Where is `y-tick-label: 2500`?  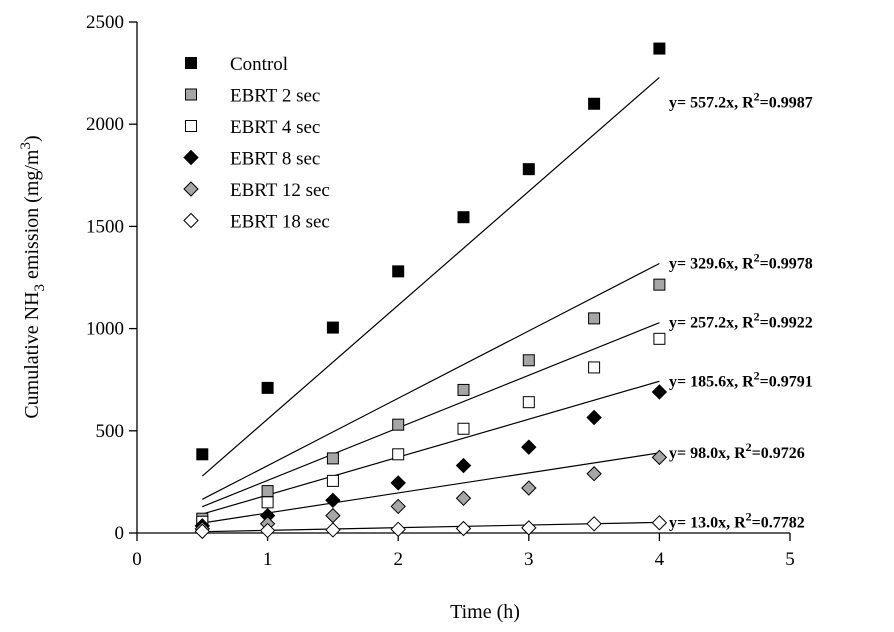 y-tick-label: 2500 is located at coordinates (105, 22).